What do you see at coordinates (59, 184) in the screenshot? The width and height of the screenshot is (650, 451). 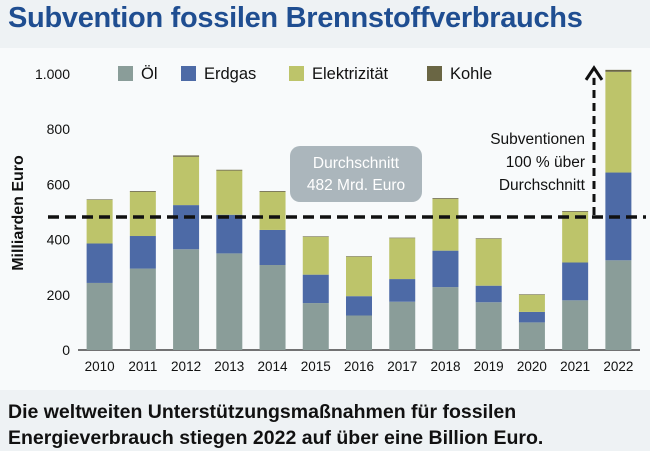 I see `y-tick-label: 600` at bounding box center [59, 184].